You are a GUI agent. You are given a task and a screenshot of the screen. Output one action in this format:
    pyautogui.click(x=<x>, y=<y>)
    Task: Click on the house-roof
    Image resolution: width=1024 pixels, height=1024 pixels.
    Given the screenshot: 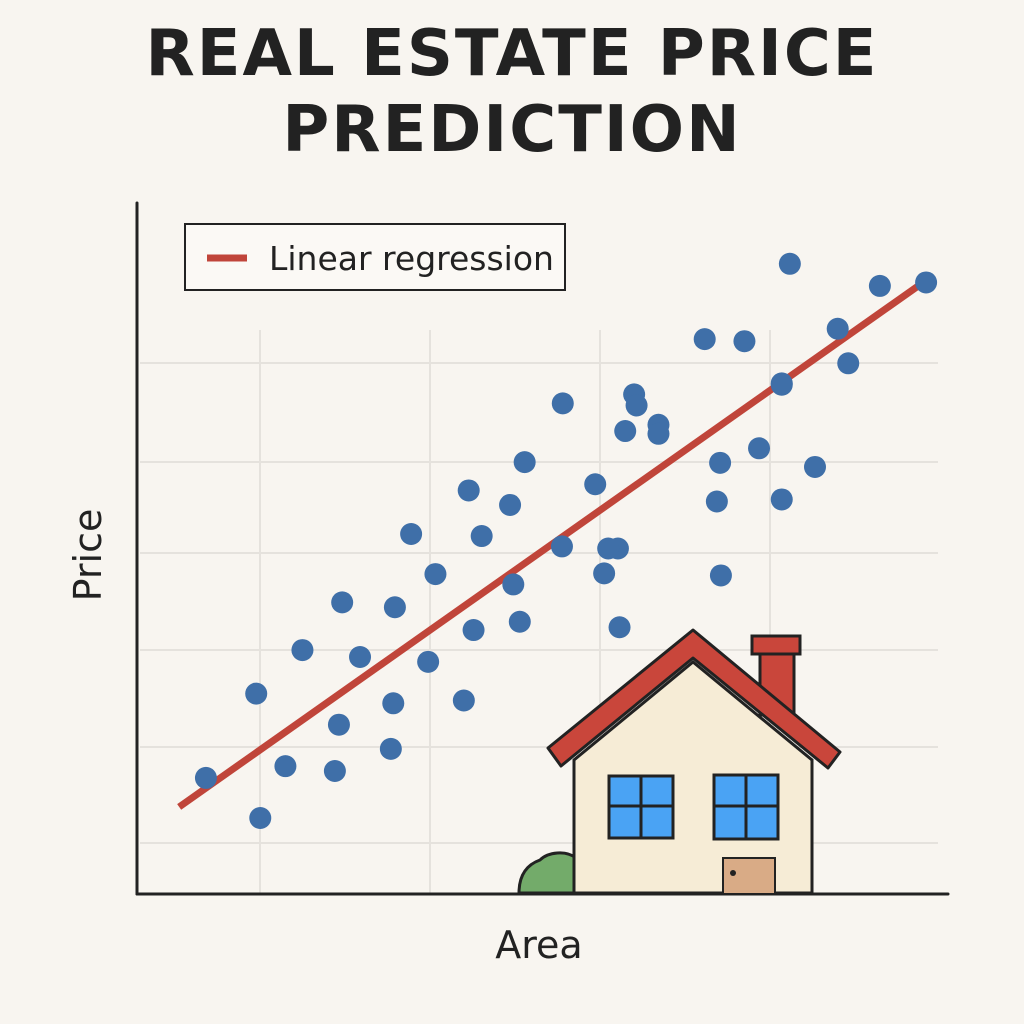 What is the action you would take?
    pyautogui.click(x=694, y=699)
    